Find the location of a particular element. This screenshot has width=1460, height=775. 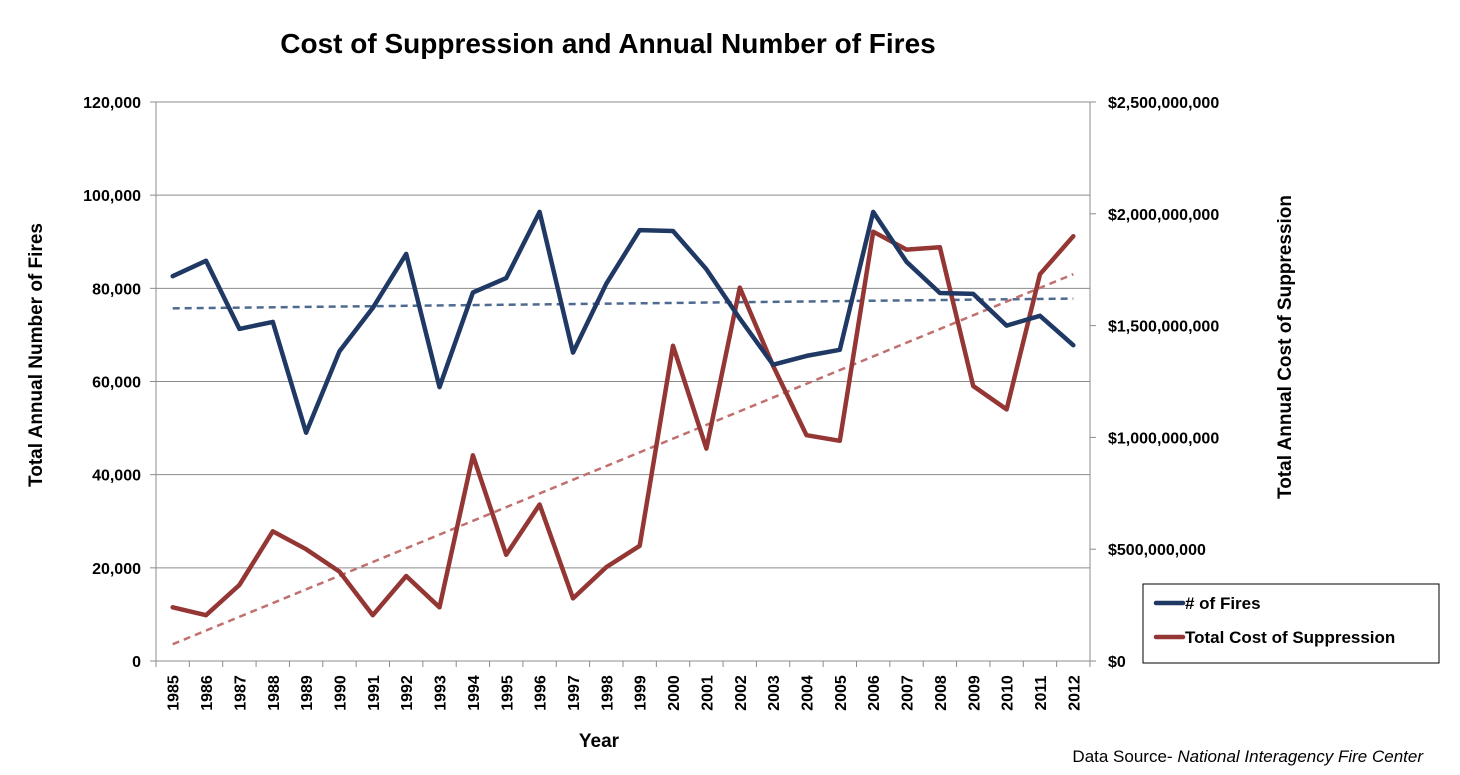

x-tick-label: 1997 is located at coordinates (574, 693).